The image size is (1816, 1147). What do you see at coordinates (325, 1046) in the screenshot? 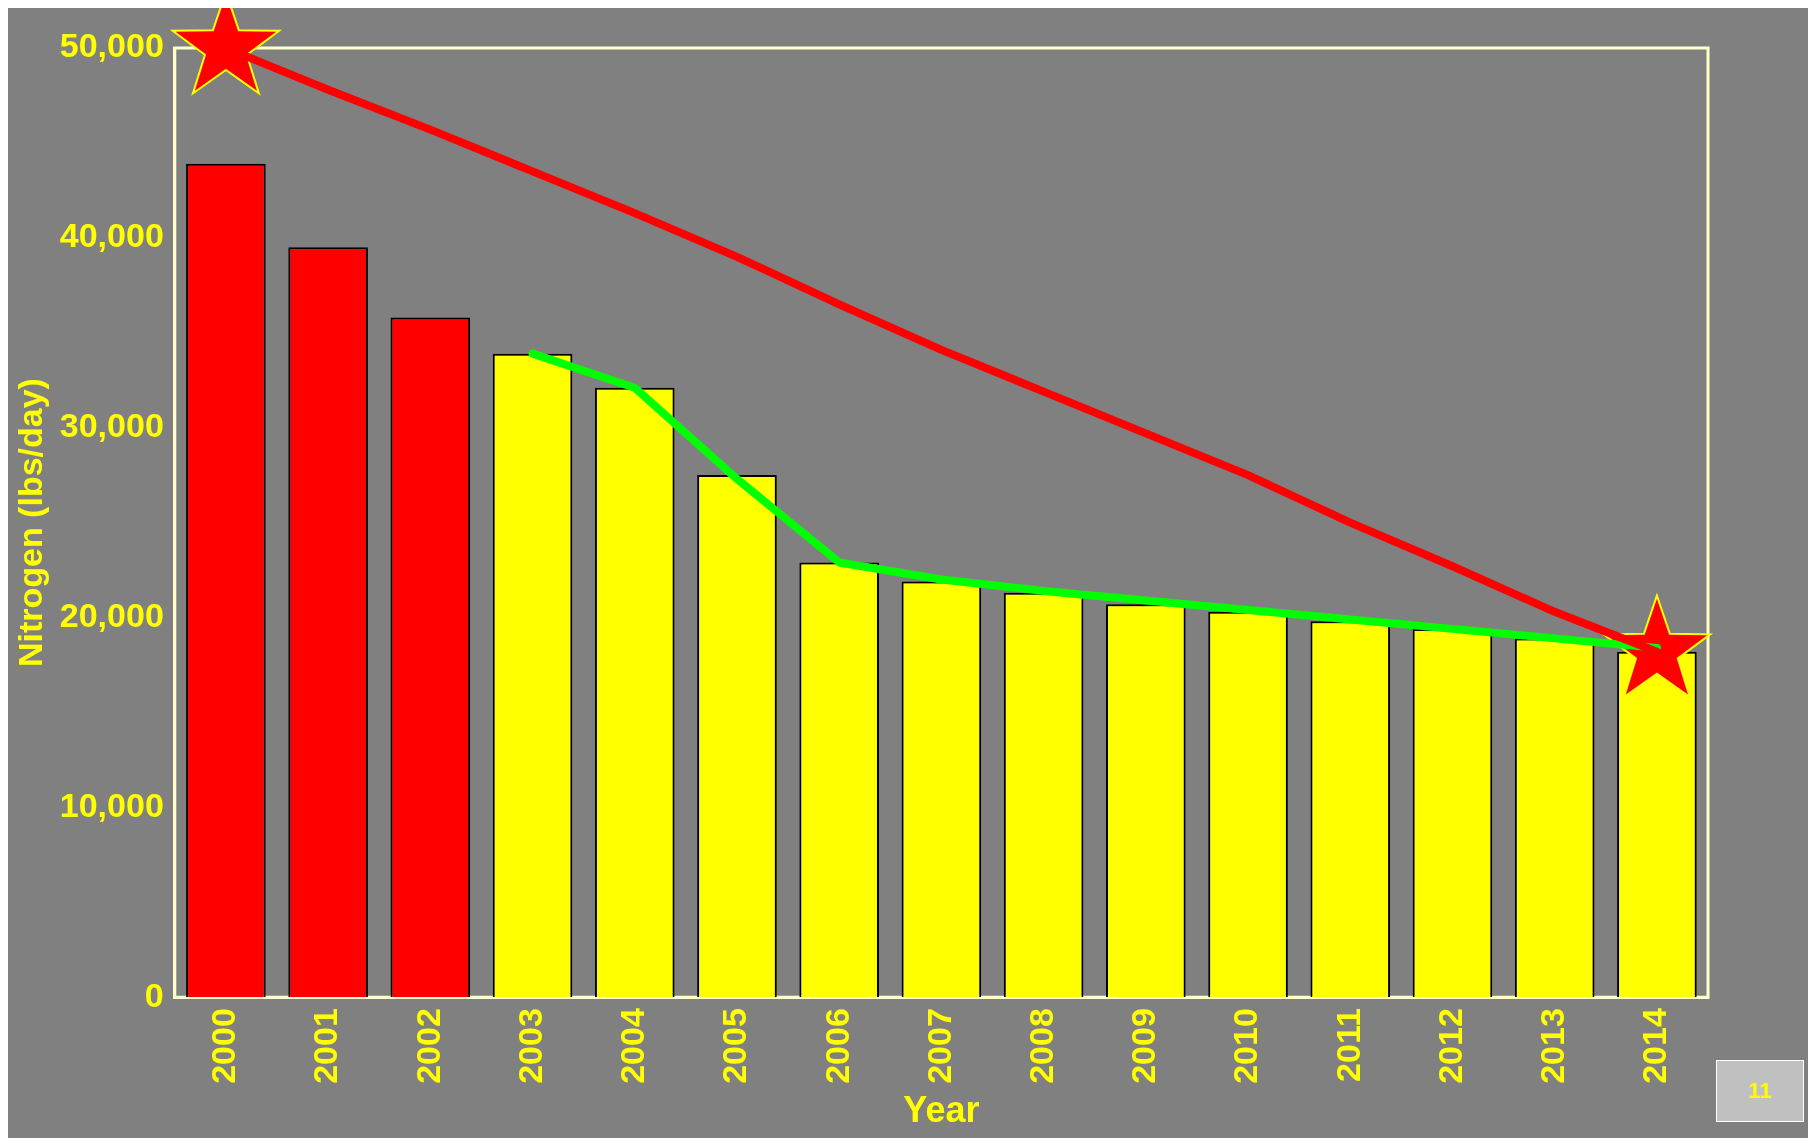
I see `x-tick-label: 2001` at bounding box center [325, 1046].